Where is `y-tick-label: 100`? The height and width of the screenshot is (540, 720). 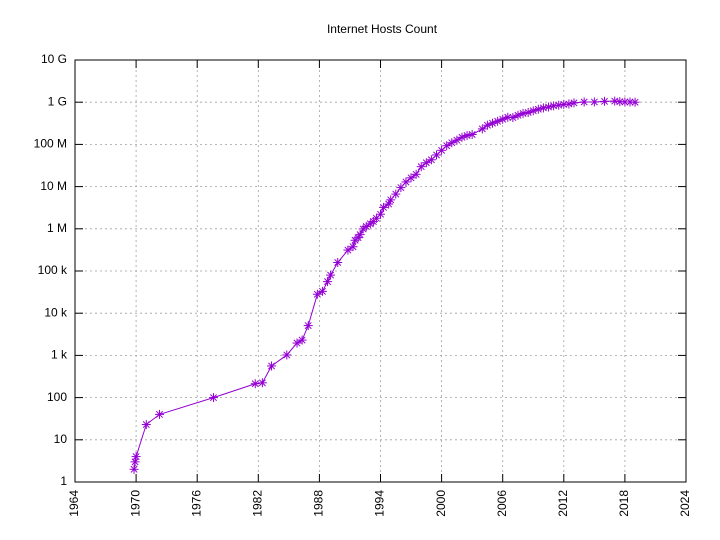 y-tick-label: 100 is located at coordinates (57, 397).